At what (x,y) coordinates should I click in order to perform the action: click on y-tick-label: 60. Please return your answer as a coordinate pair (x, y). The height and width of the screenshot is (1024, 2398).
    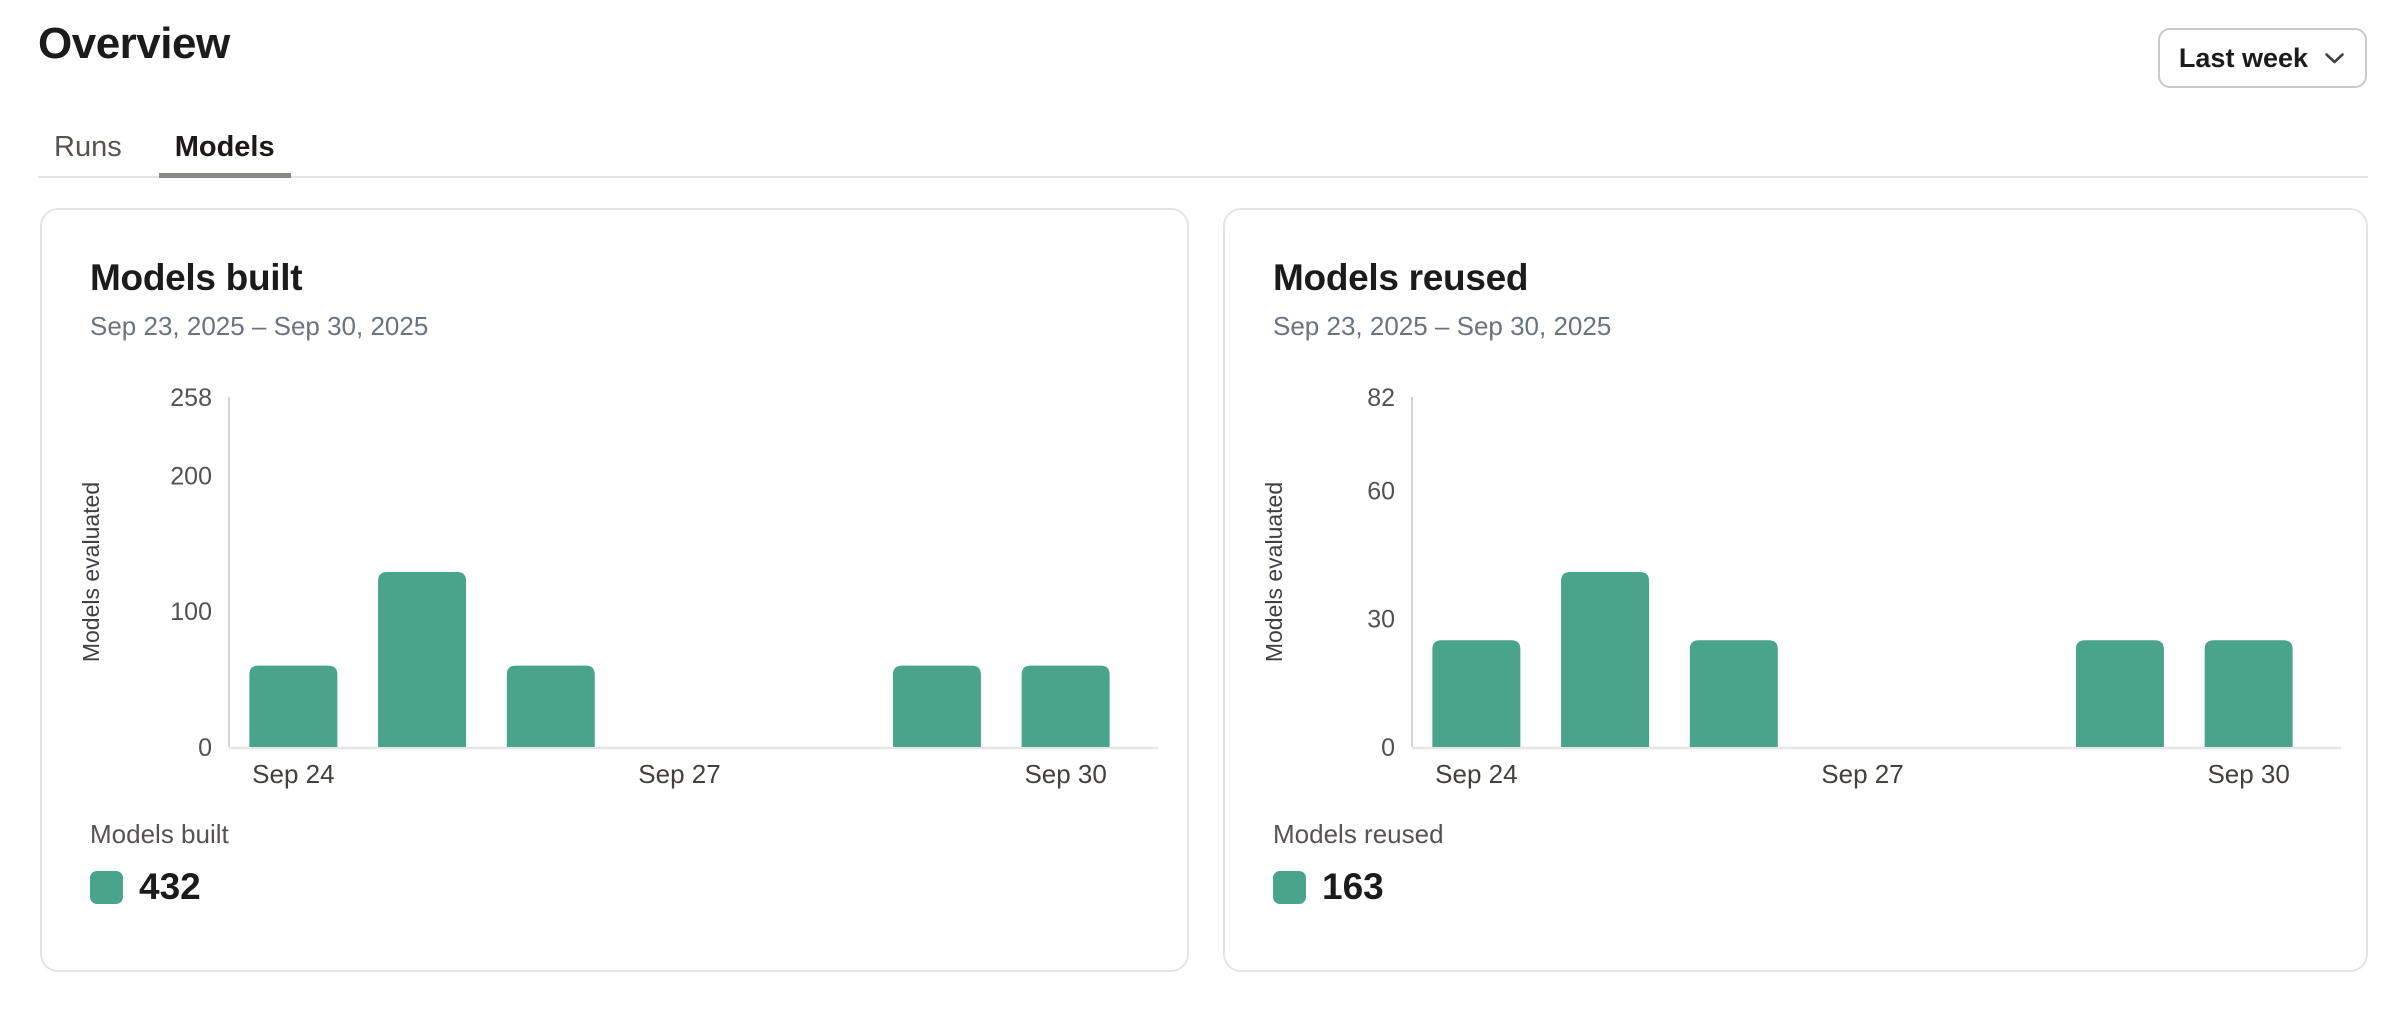
    Looking at the image, I should click on (1381, 492).